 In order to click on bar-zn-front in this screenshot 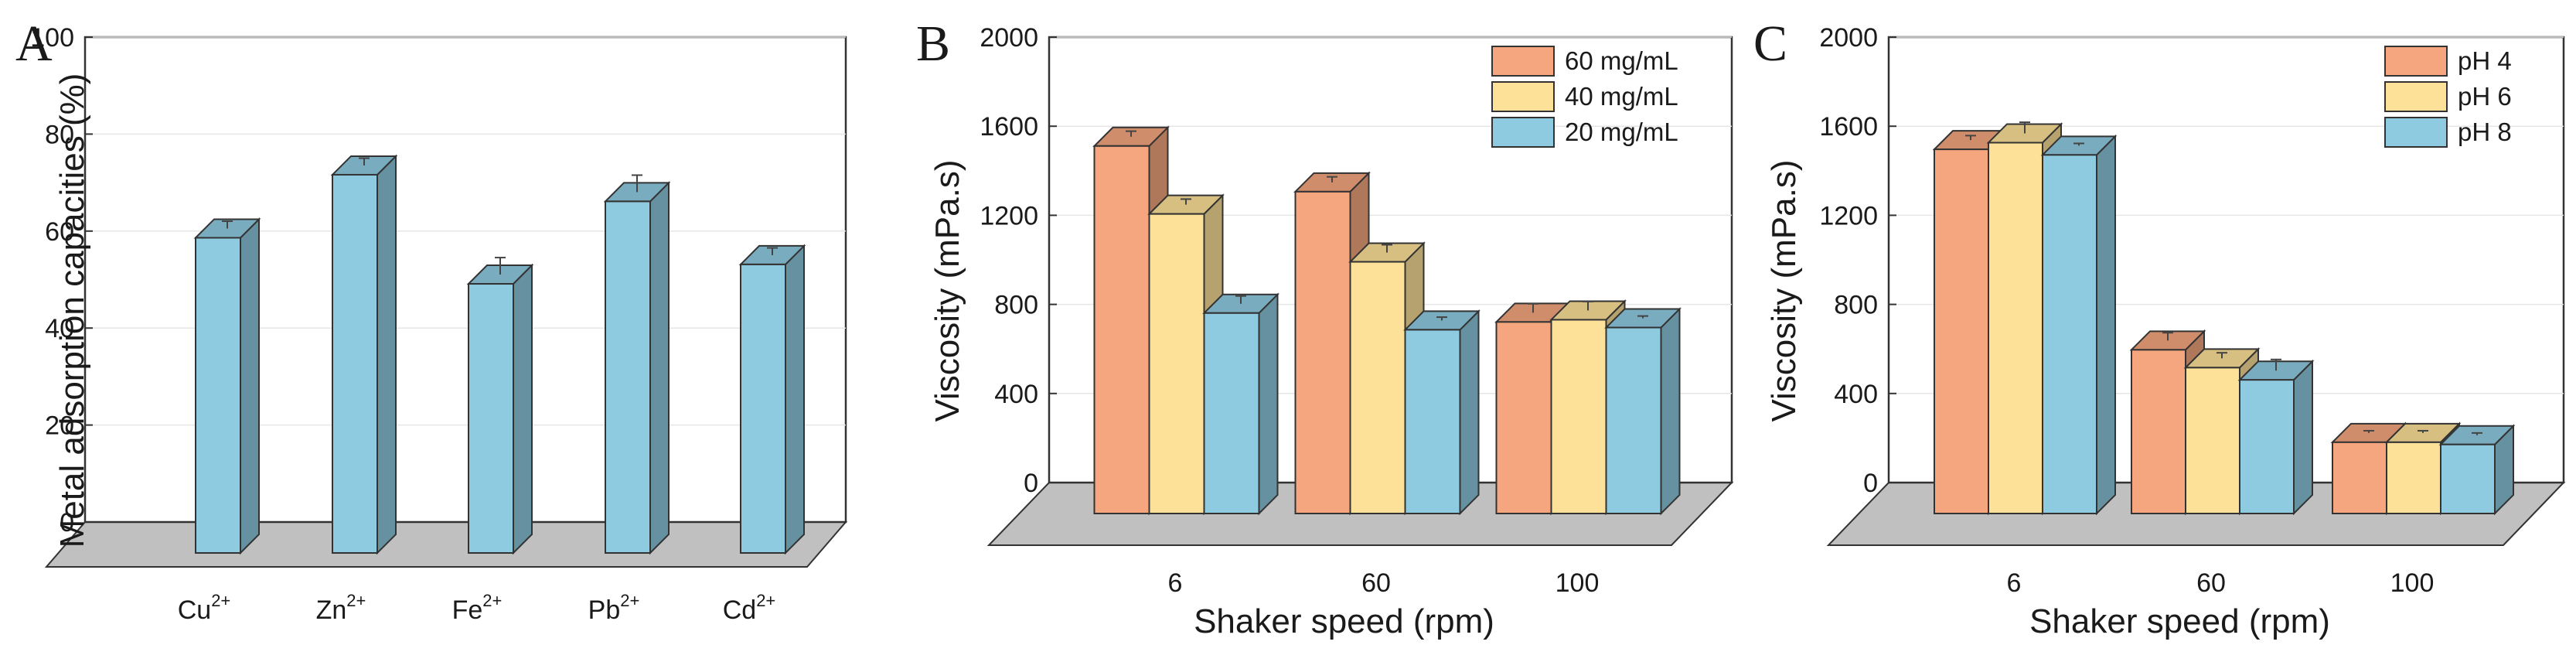, I will do `click(355, 363)`.